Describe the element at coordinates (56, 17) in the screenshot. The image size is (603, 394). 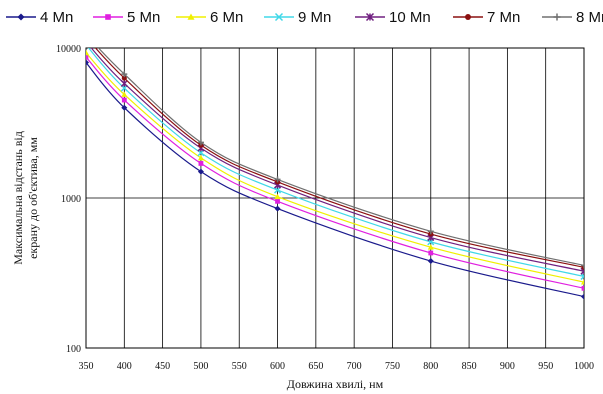
I see `legend-label: 4 Mn` at that location.